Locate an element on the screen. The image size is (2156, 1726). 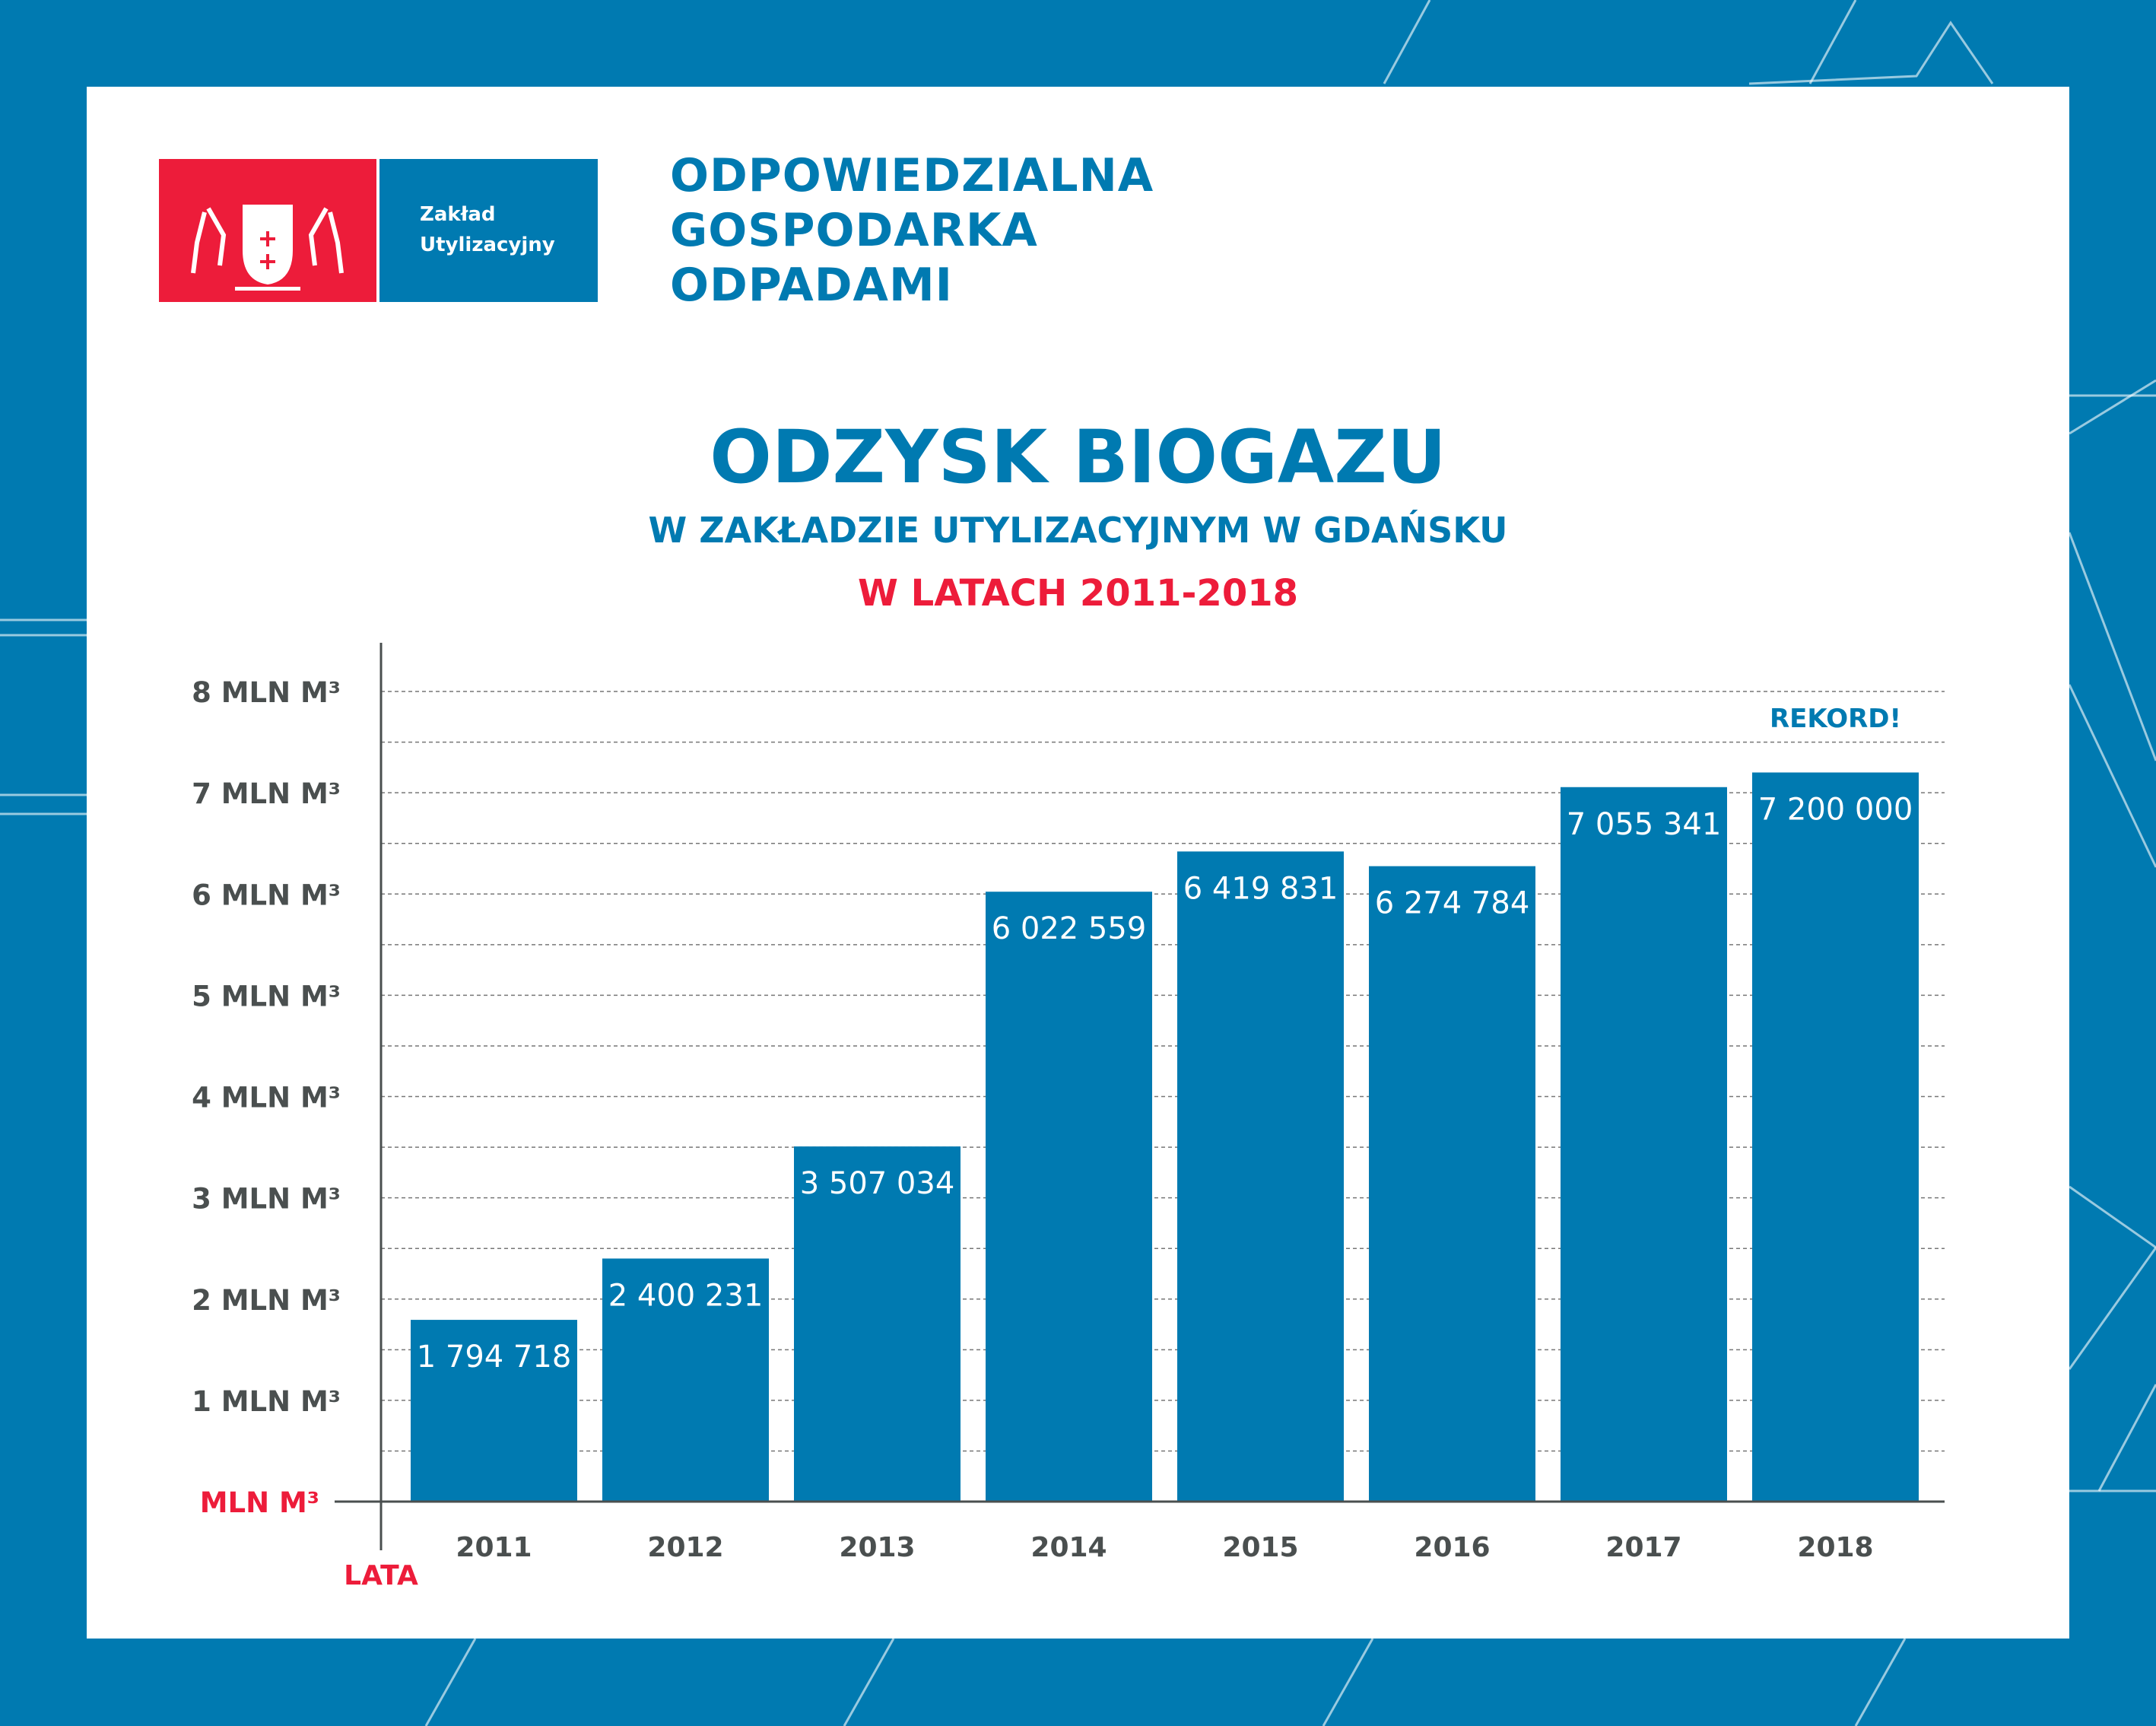
bar-2012 is located at coordinates (685, 1380).